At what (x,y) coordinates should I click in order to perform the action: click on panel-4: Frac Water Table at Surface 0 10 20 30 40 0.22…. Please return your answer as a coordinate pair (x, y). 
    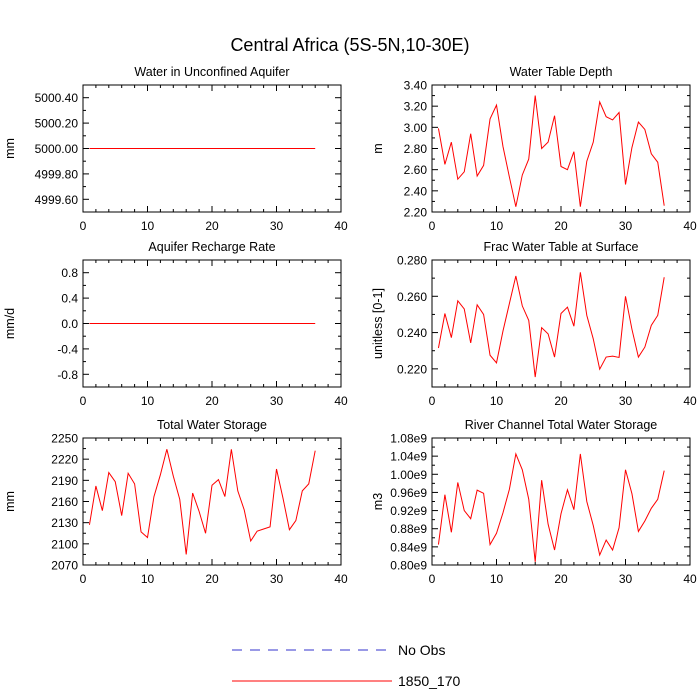
    Looking at the image, I should click on (534, 324).